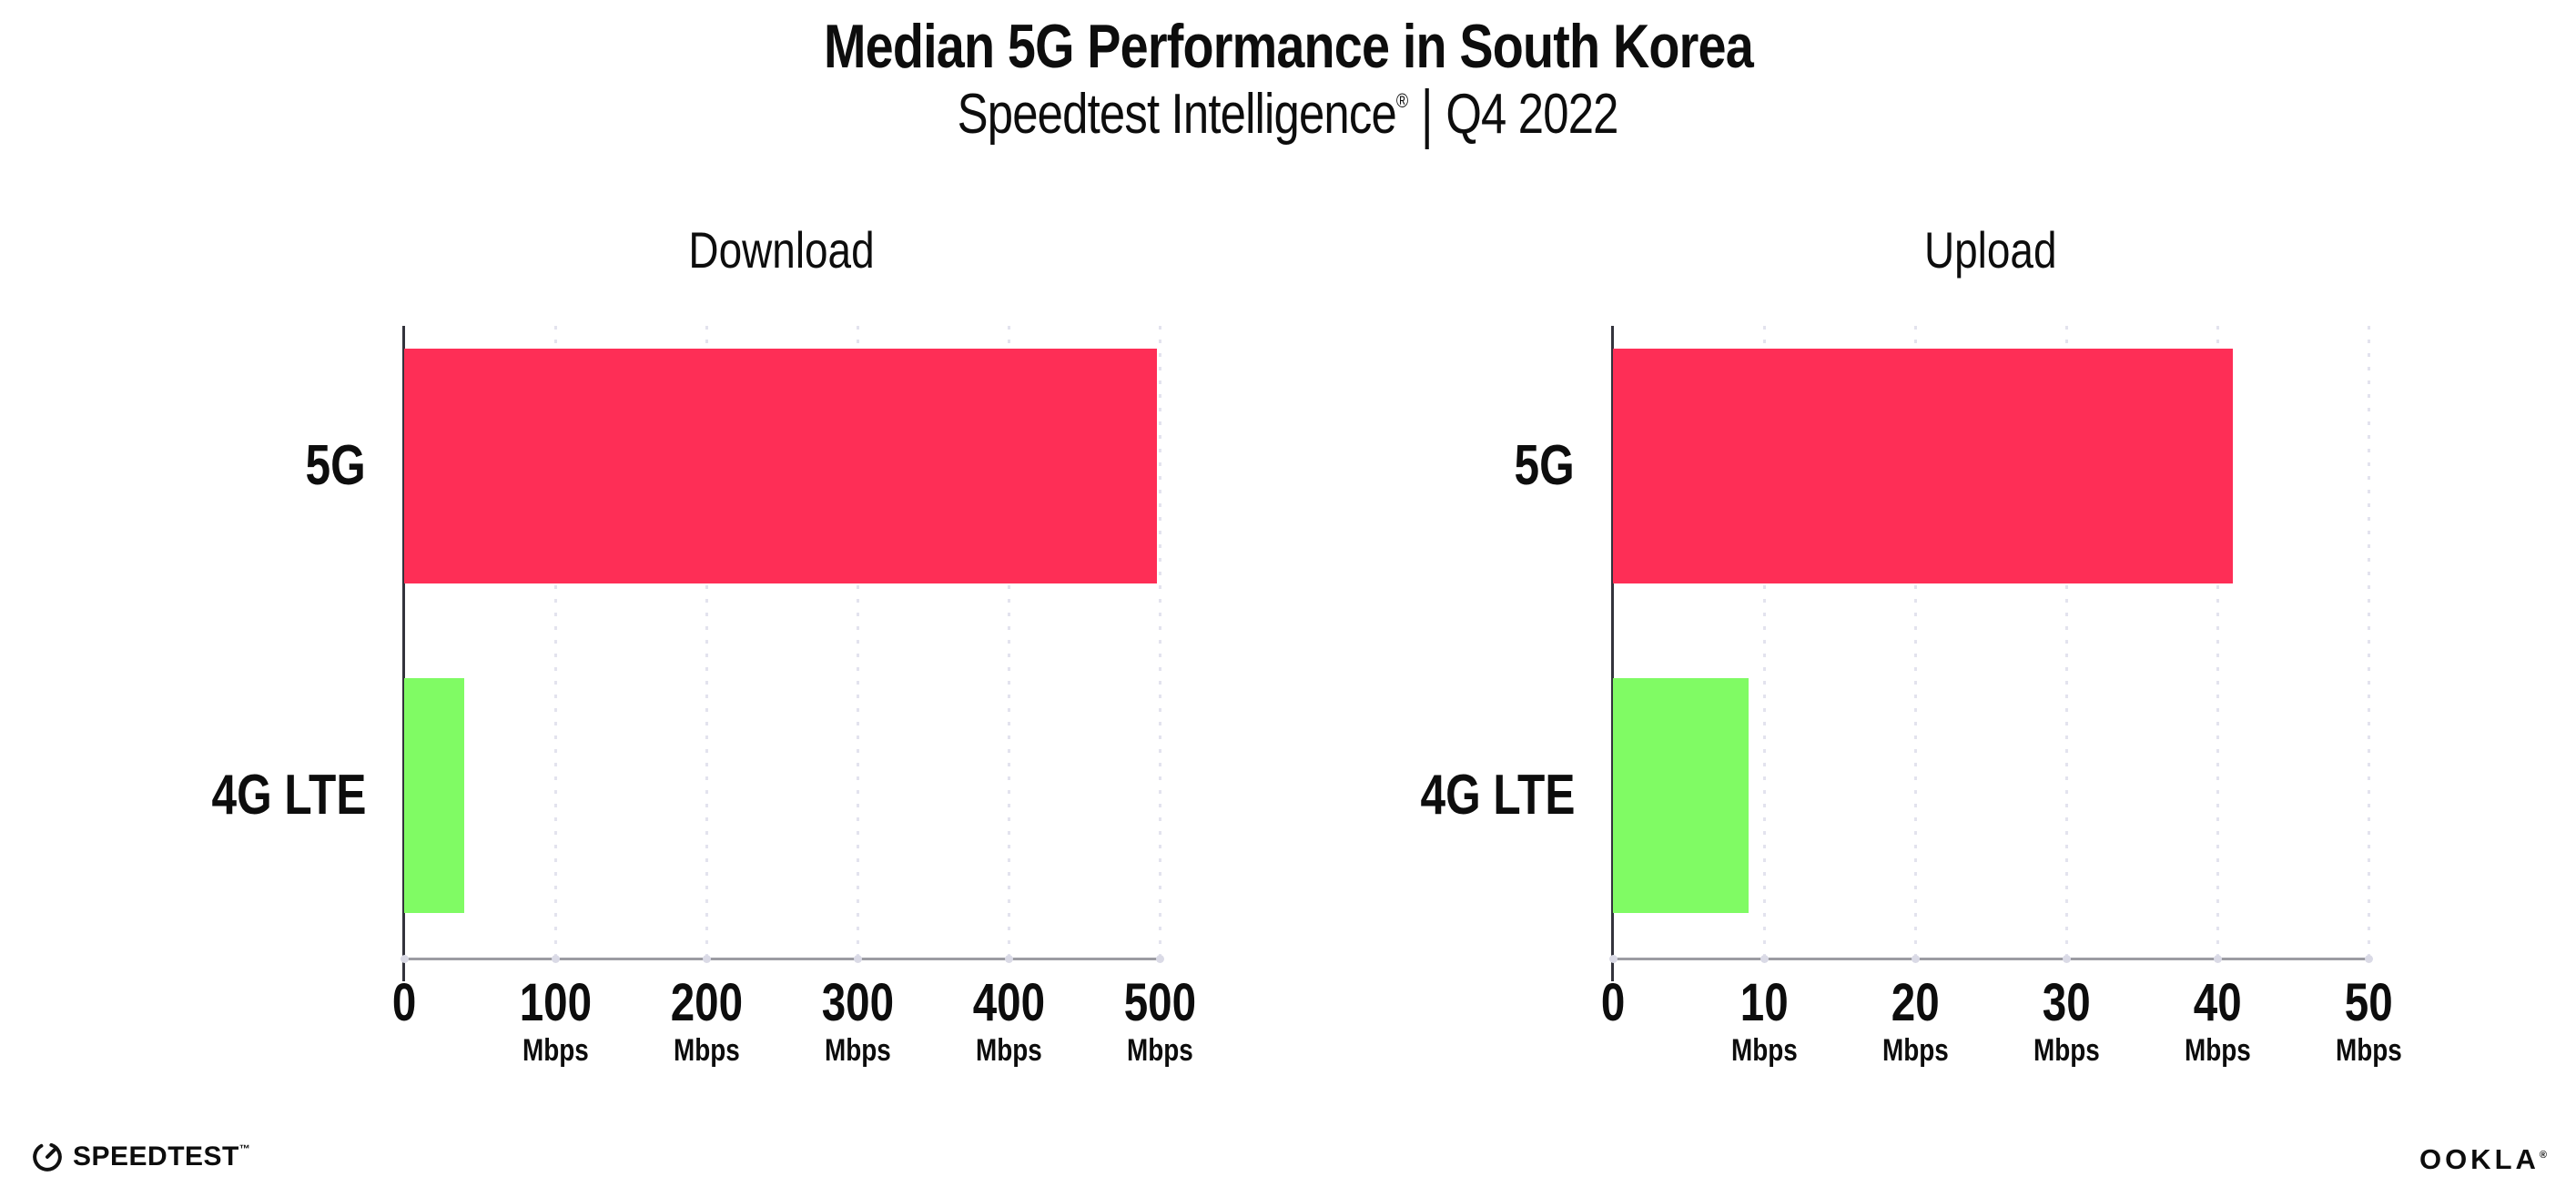 The image size is (2576, 1197). I want to click on x-tick-label-500: 500 Mbps, so click(1160, 1021).